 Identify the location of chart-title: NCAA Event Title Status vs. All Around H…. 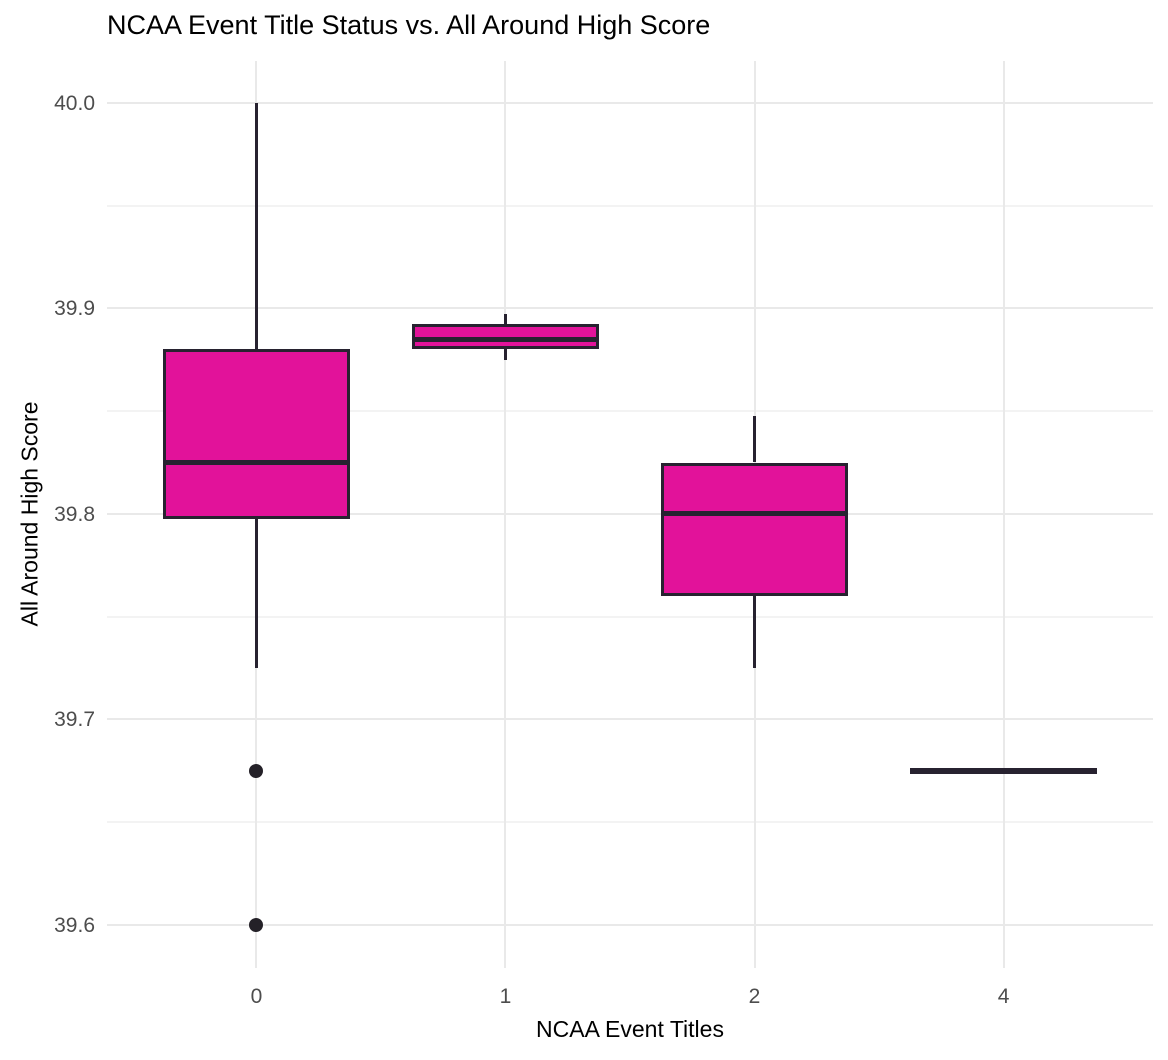
(409, 25).